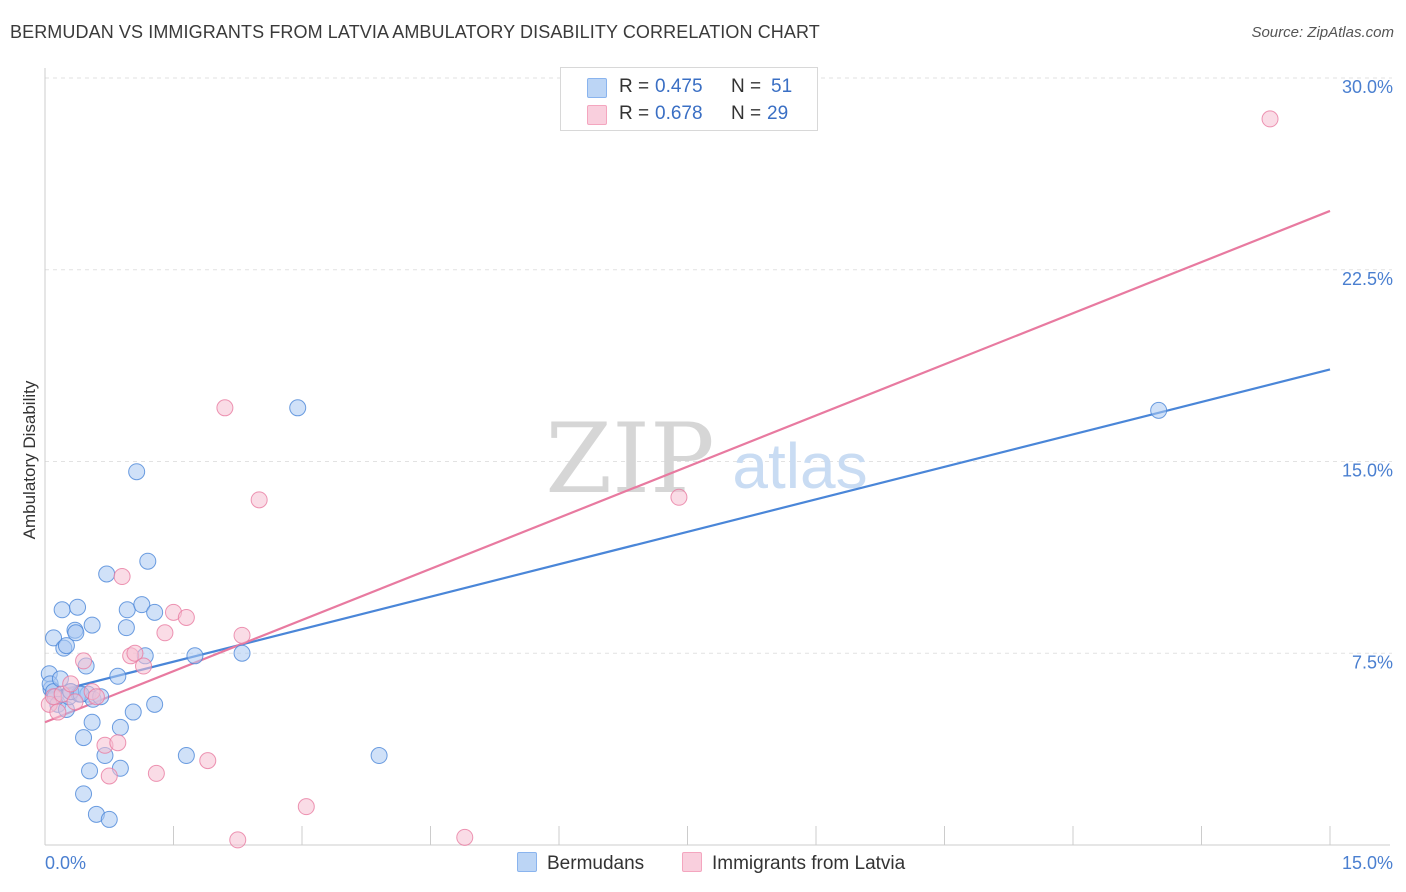 The image size is (1406, 892). I want to click on y-axis-label: Ambulatory Disability, so click(29, 460).